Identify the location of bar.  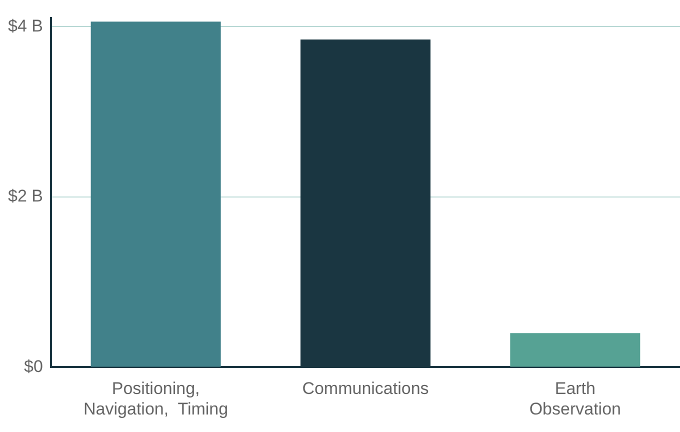
(575, 350).